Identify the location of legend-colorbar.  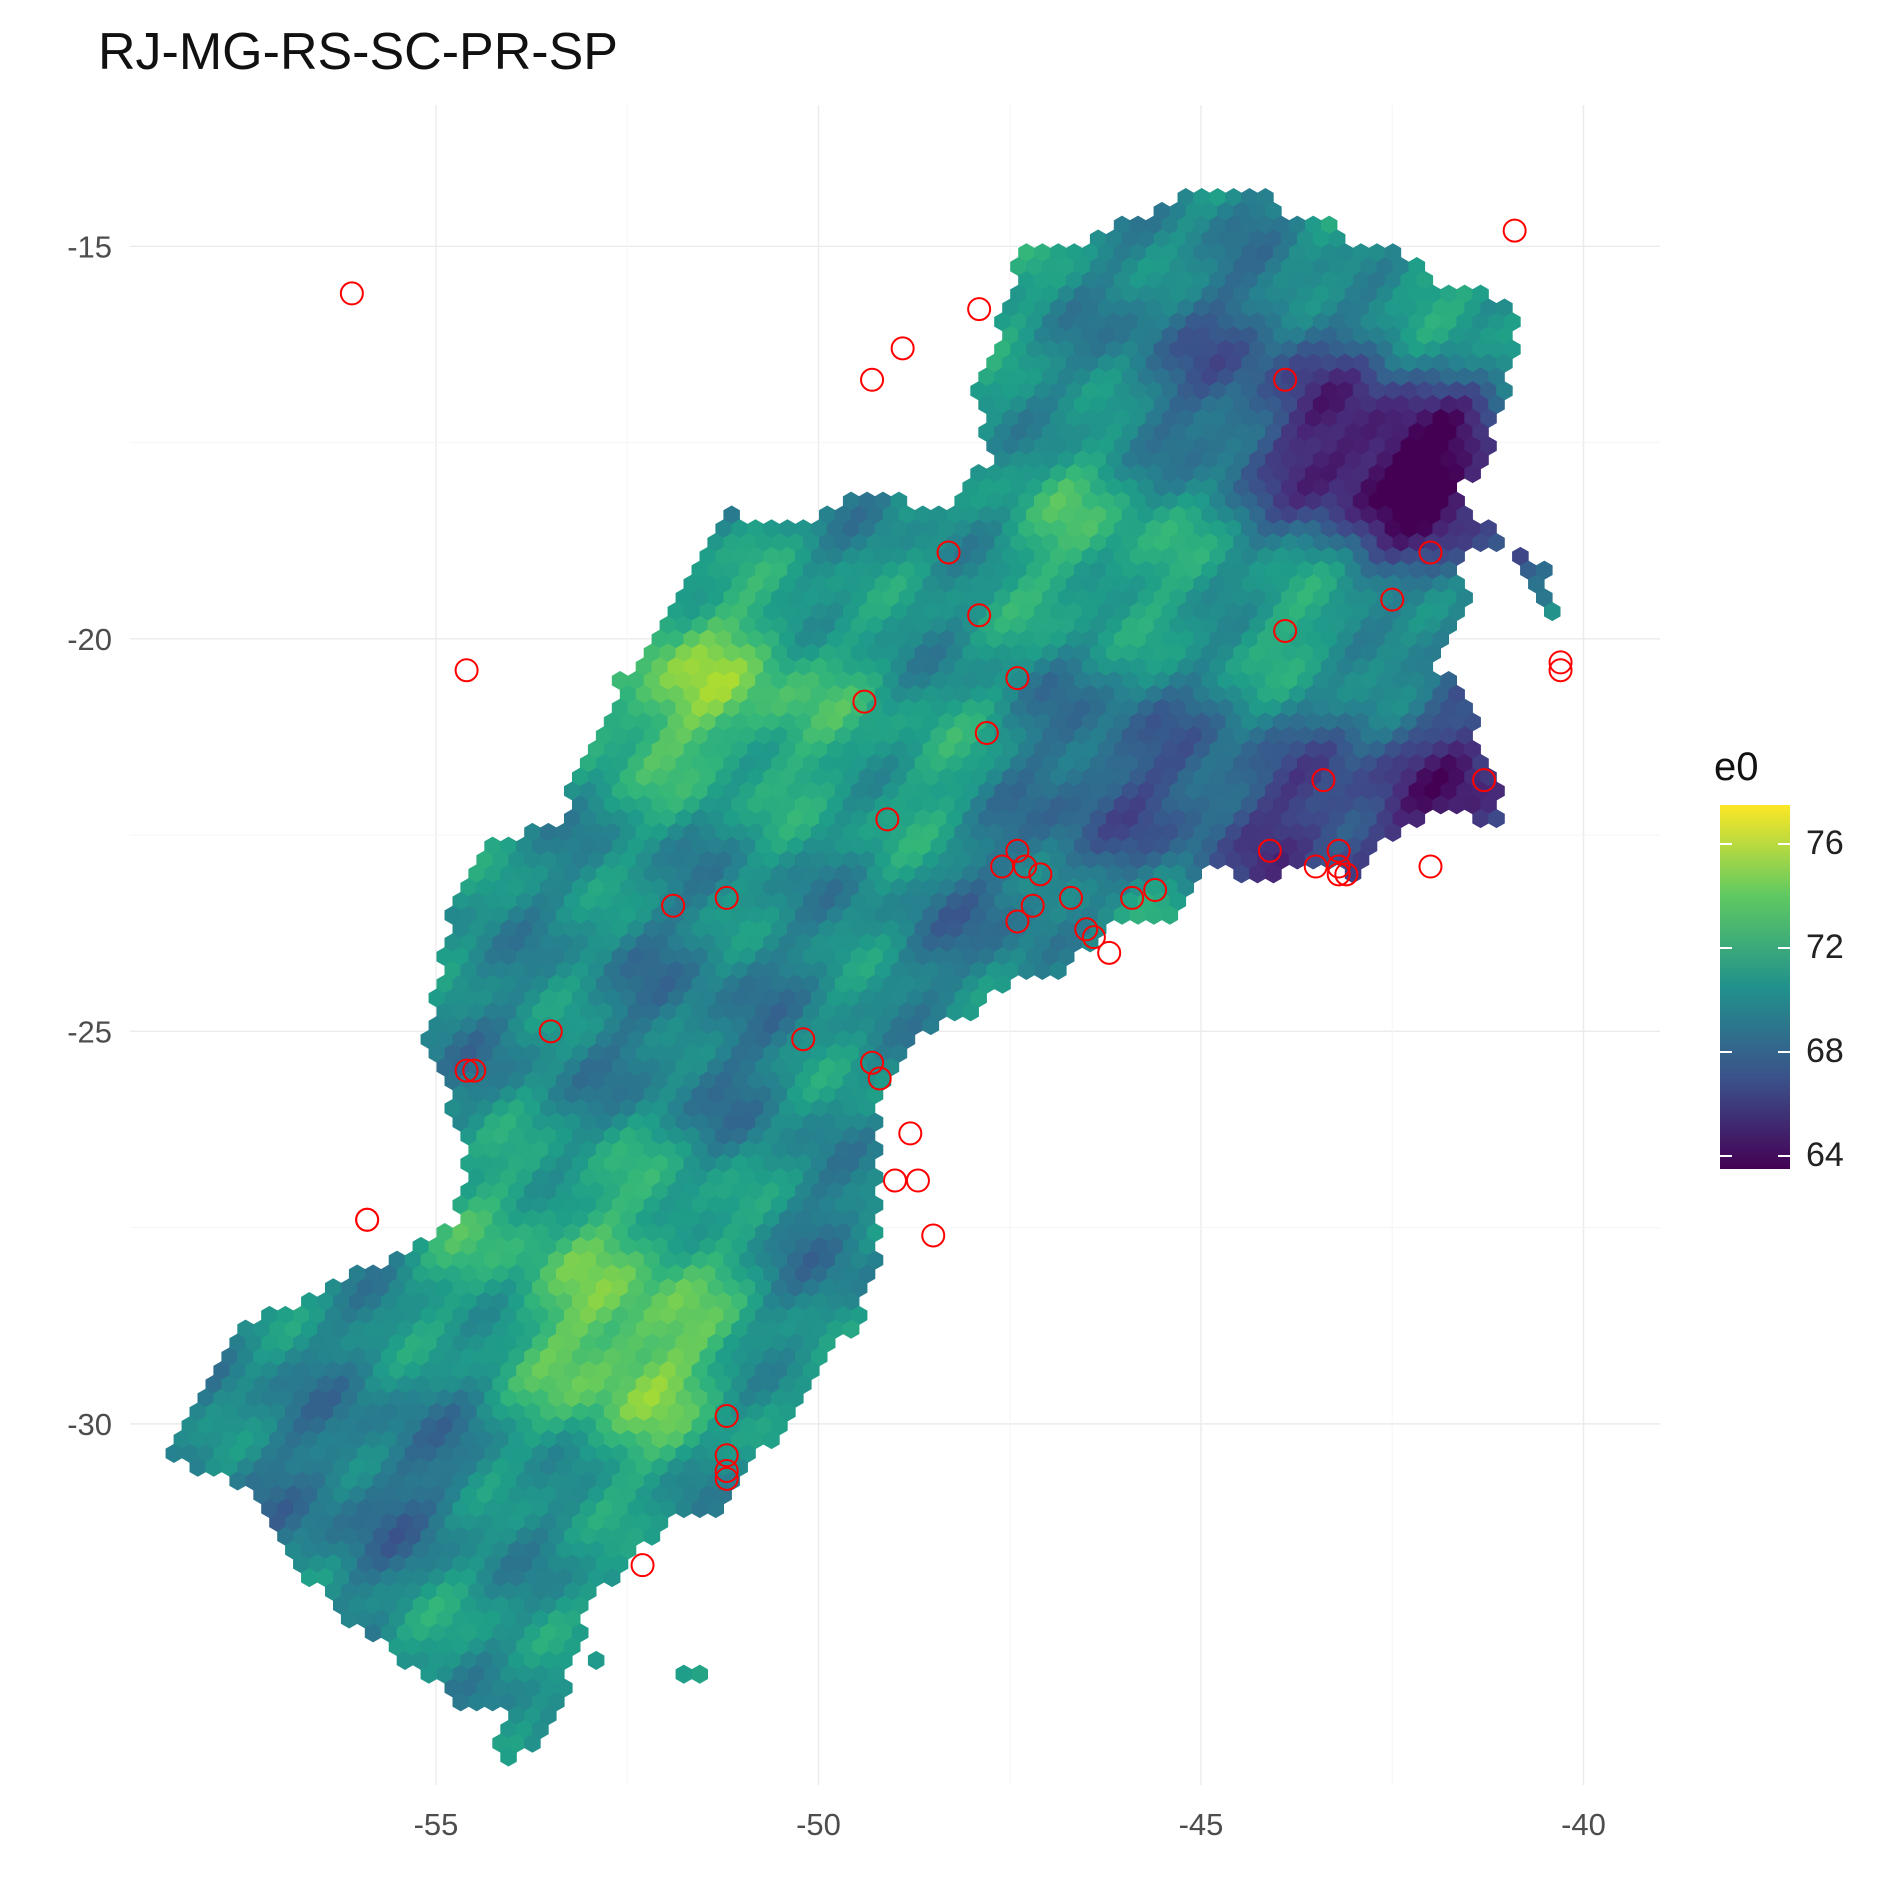
(1755, 987).